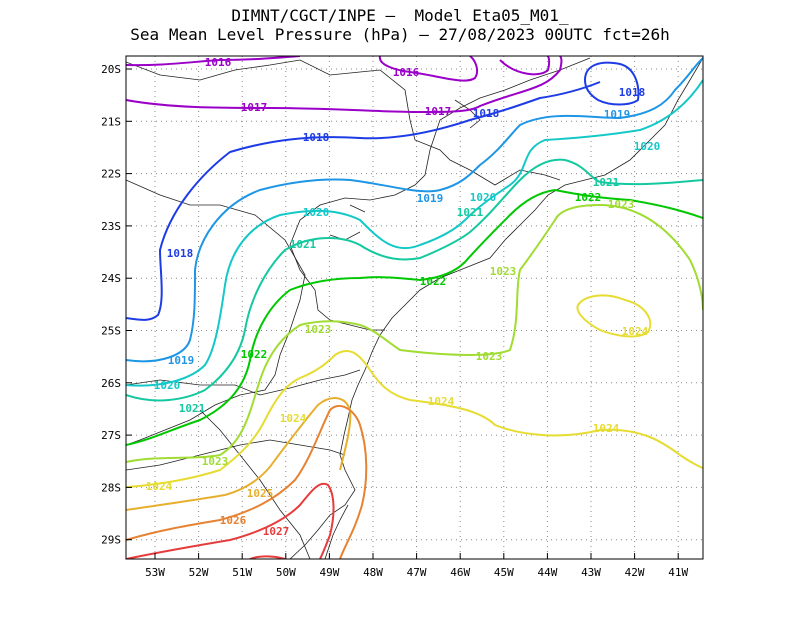  What do you see at coordinates (486, 113) in the screenshot?
I see `label-1018-b: 1018` at bounding box center [486, 113].